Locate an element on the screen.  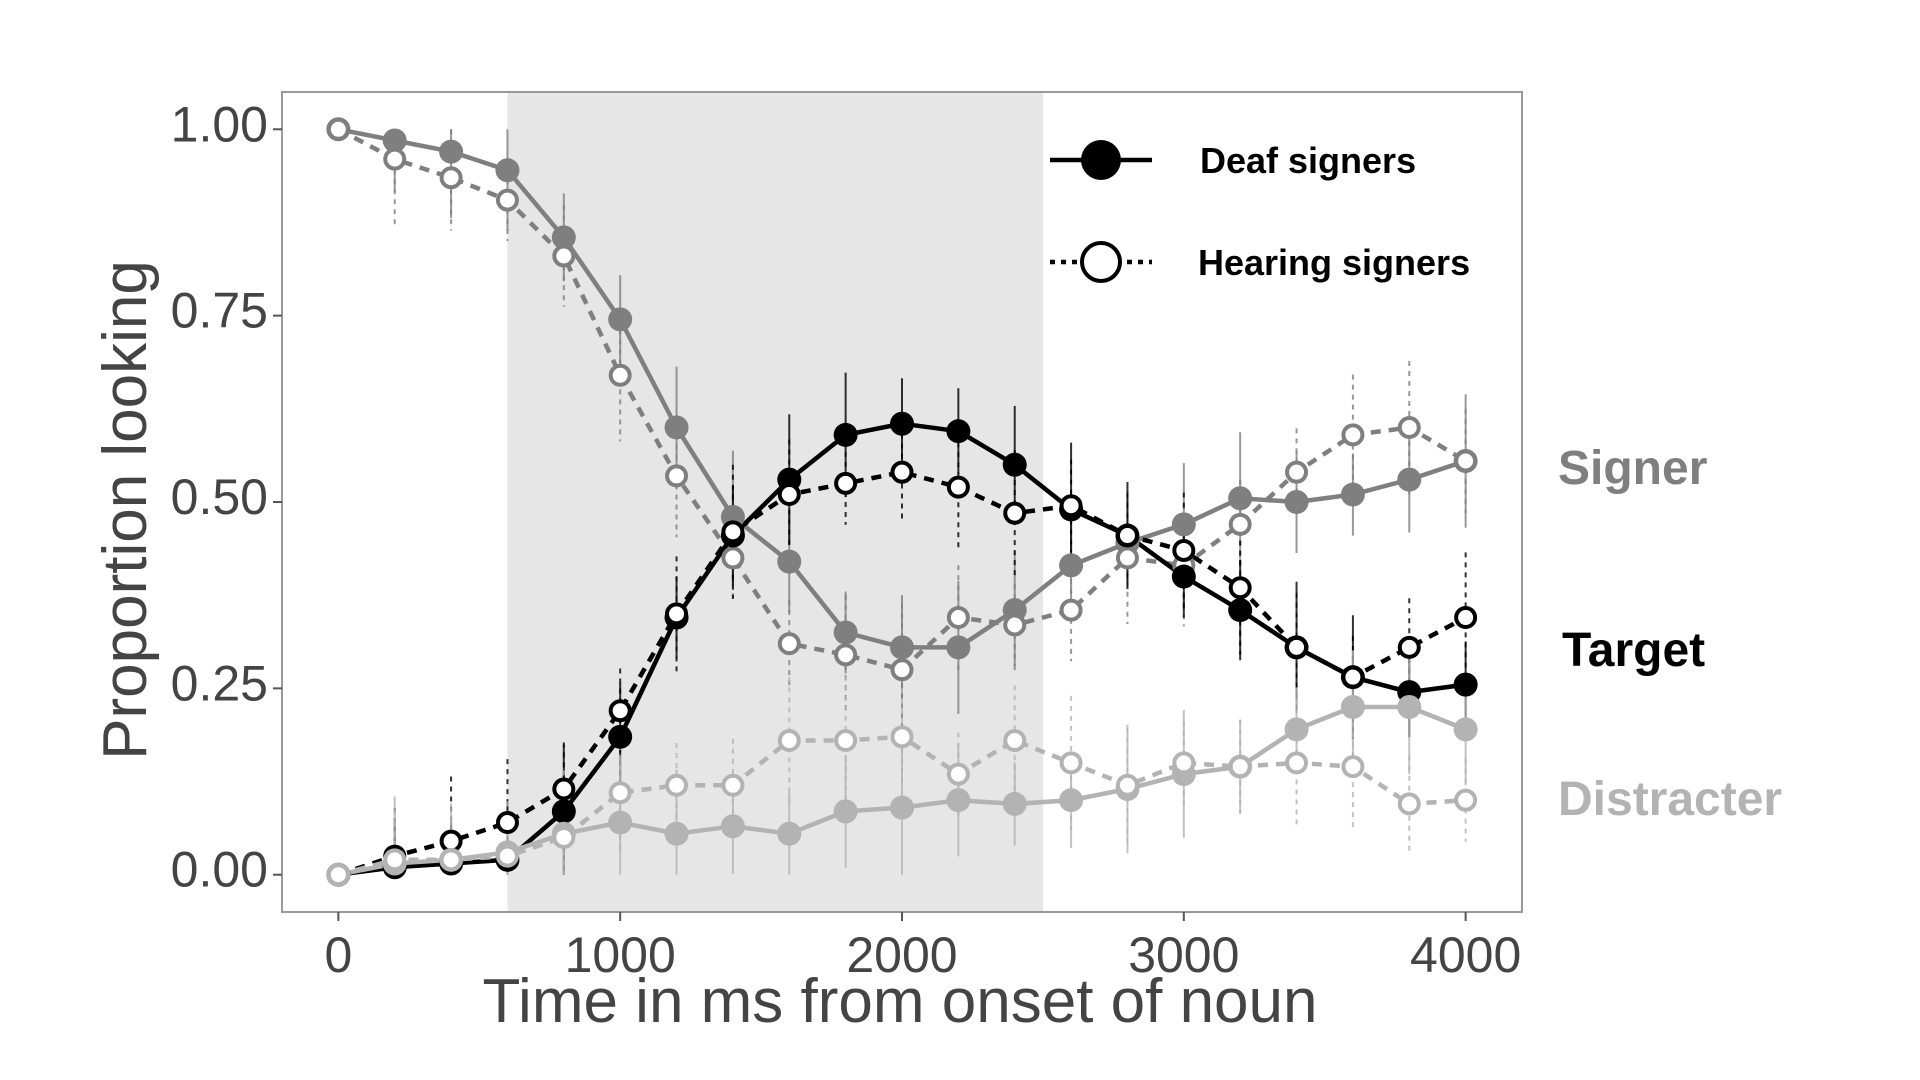
y-axis-label: Proportion looking is located at coordinates (125, 510).